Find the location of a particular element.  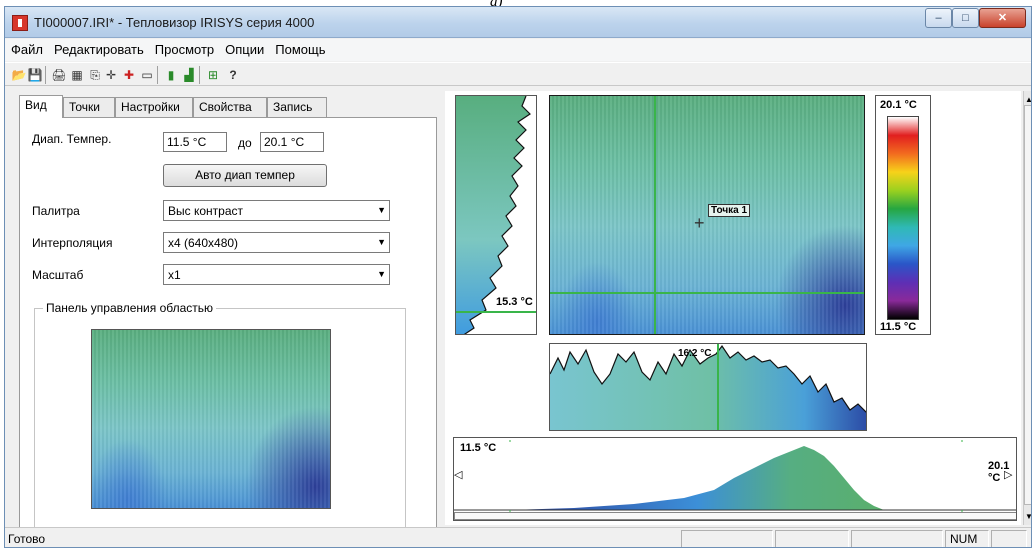

thermal-image: + Точка 1 is located at coordinates (707, 215).